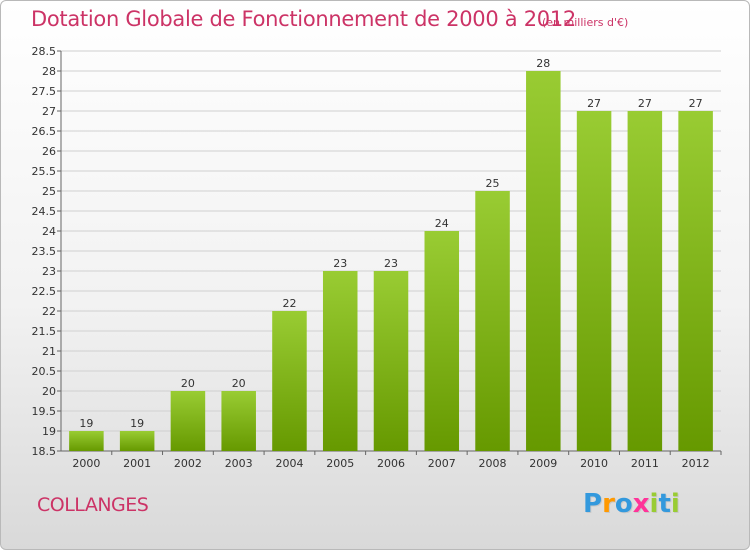  I want to click on y-tick-label: 27, so click(49, 111).